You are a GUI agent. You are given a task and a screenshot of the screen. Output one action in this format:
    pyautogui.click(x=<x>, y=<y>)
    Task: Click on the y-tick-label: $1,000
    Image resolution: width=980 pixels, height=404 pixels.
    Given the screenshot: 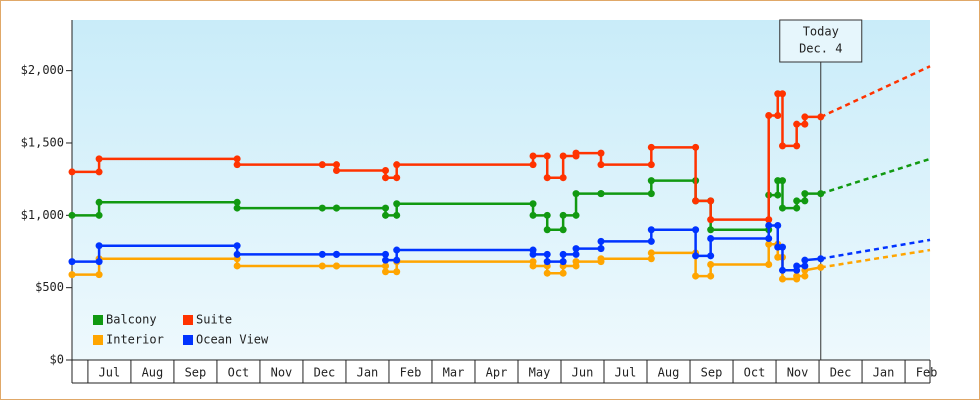 What is the action you would take?
    pyautogui.click(x=42, y=215)
    